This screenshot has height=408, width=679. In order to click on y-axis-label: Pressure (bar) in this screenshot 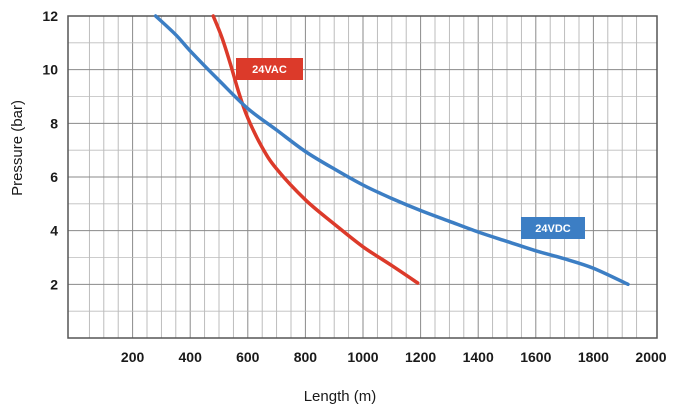, I will do `click(17, 148)`.